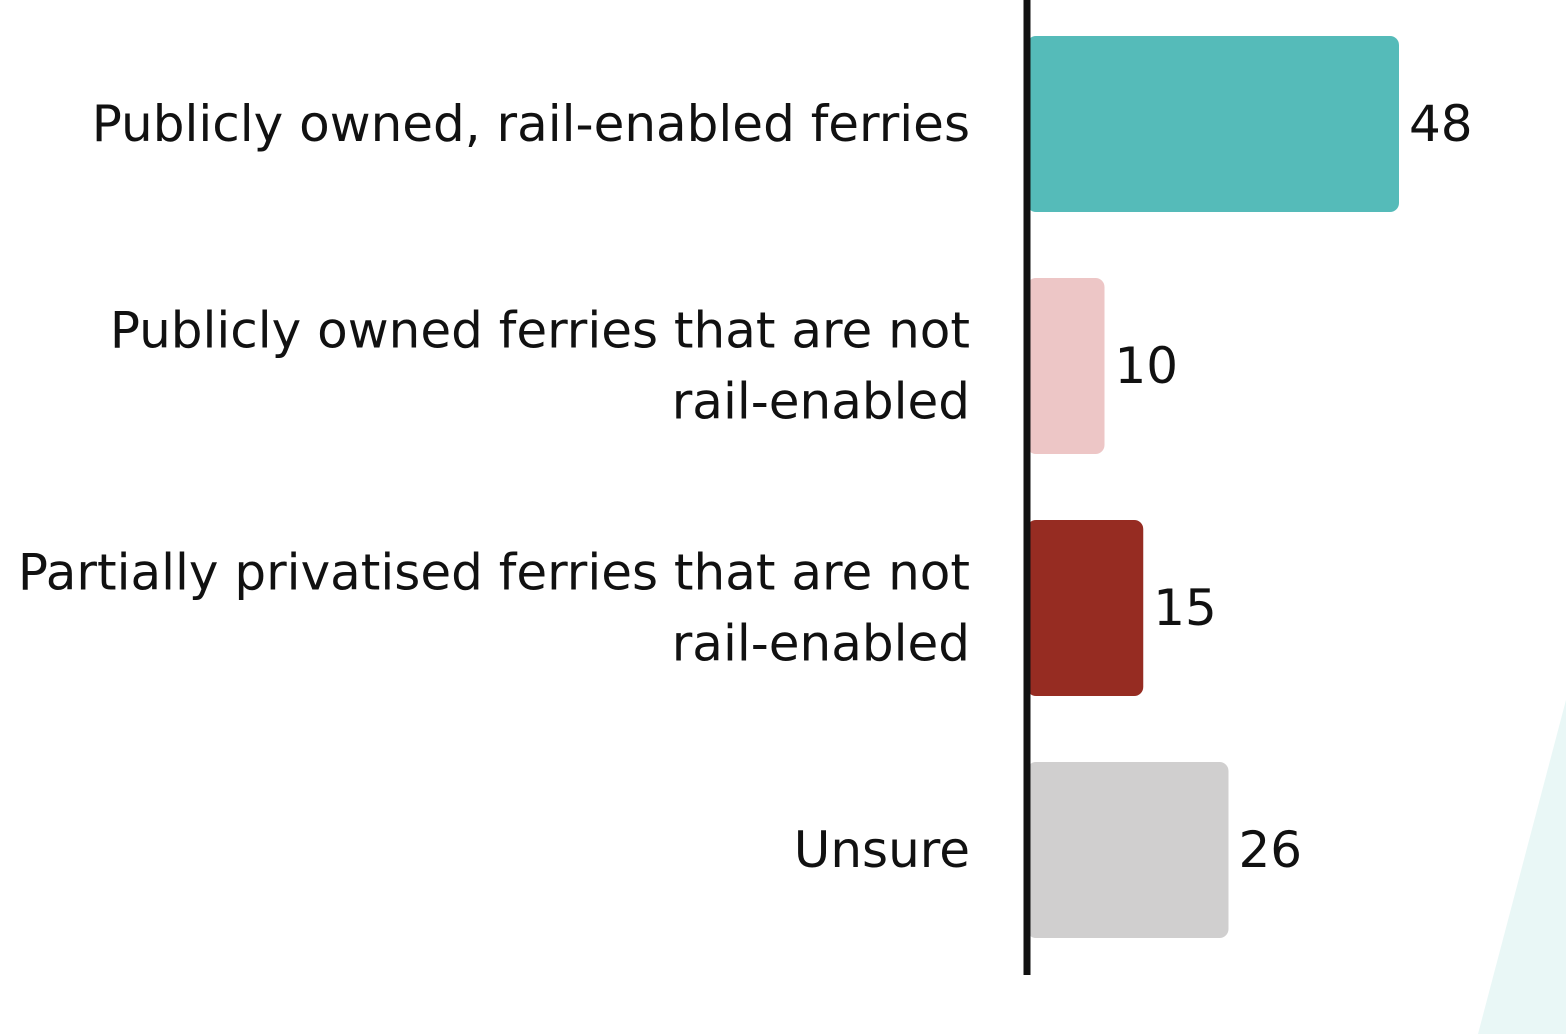 The image size is (1566, 1034). I want to click on value-label-1: 10, so click(1147, 366).